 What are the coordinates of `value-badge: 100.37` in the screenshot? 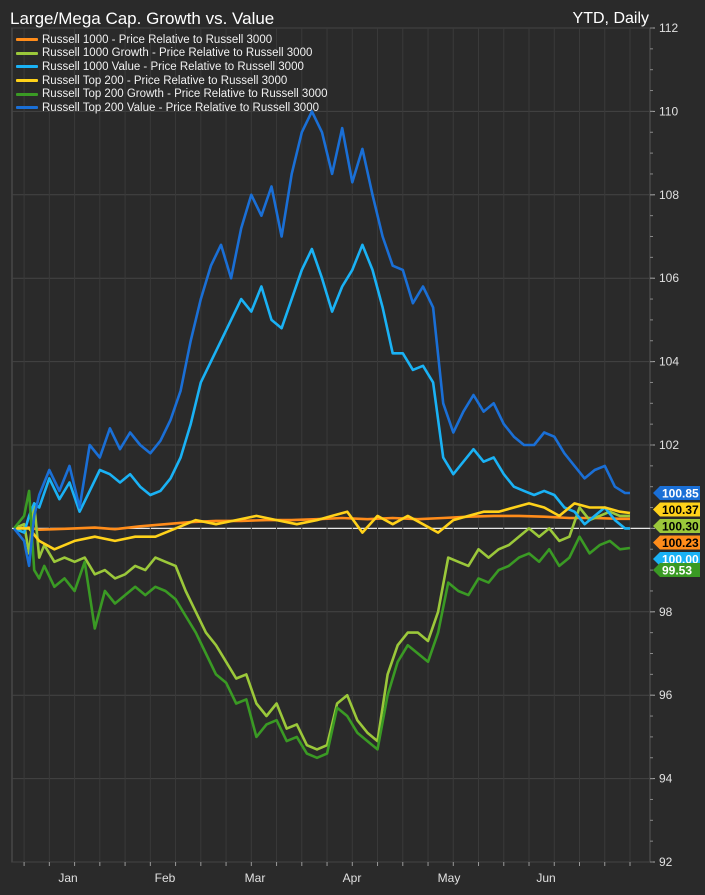 It's located at (676, 509).